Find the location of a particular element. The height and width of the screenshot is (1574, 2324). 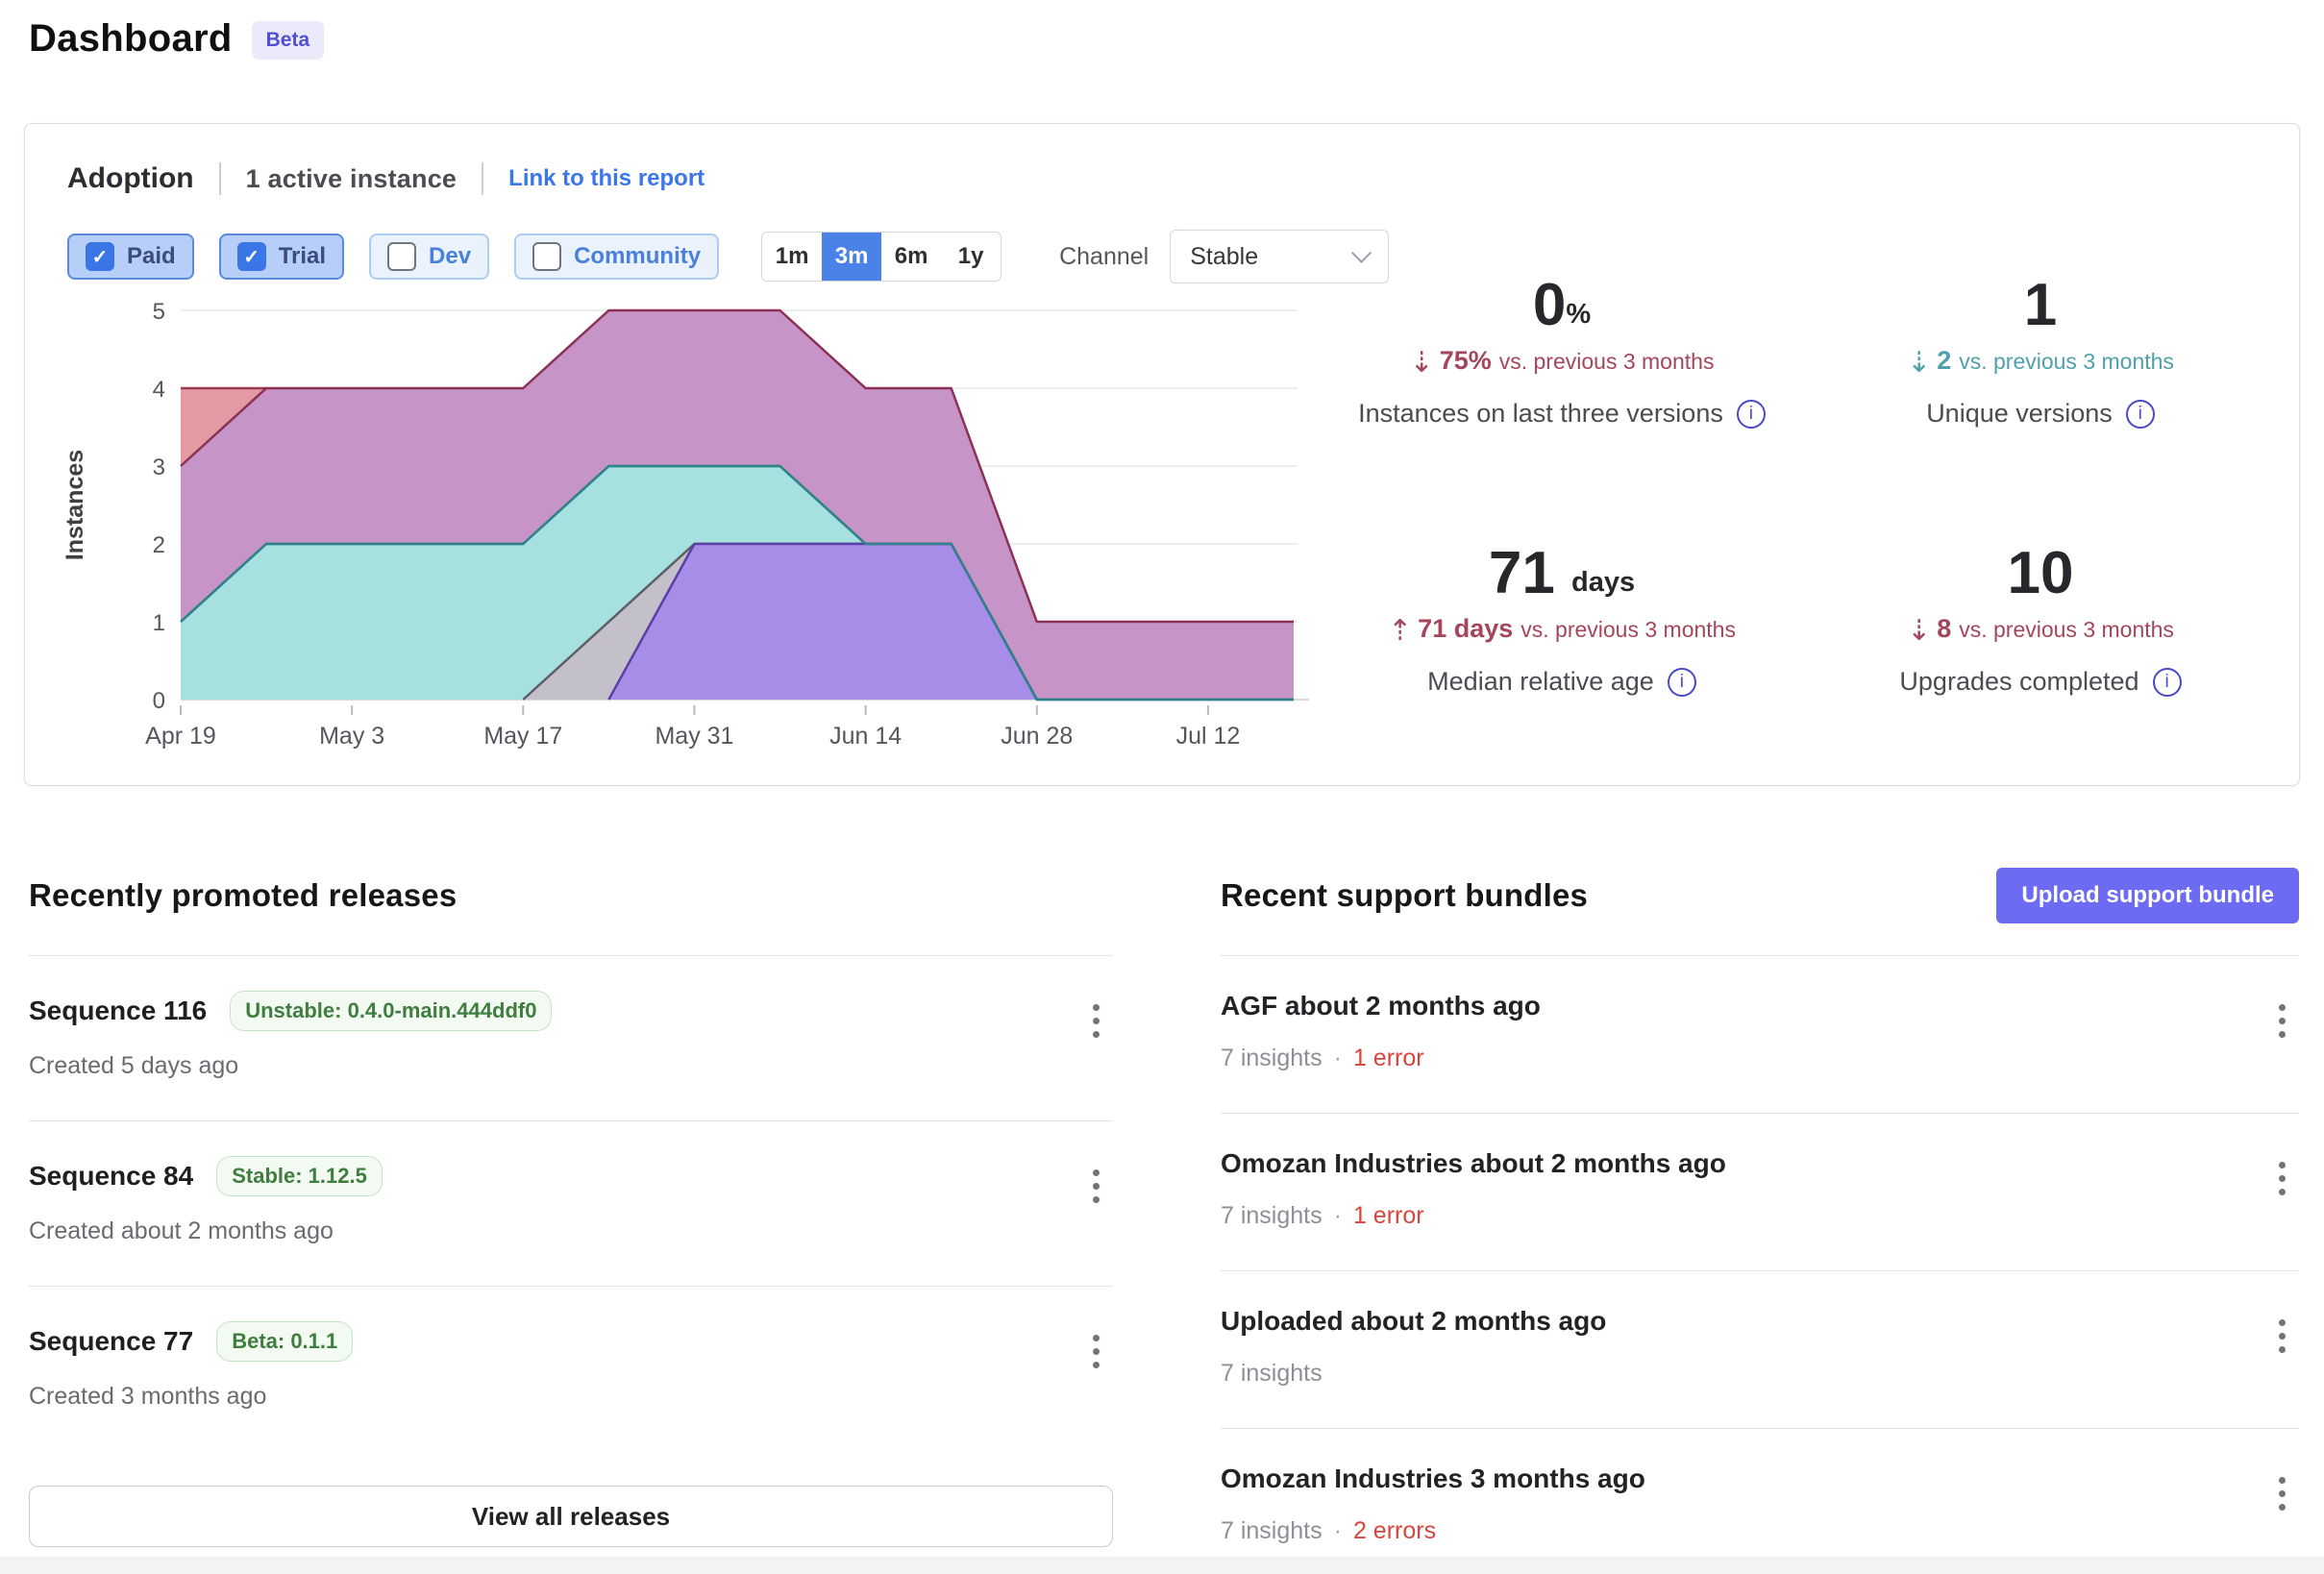

bottom-strip is located at coordinates (1162, 1565).